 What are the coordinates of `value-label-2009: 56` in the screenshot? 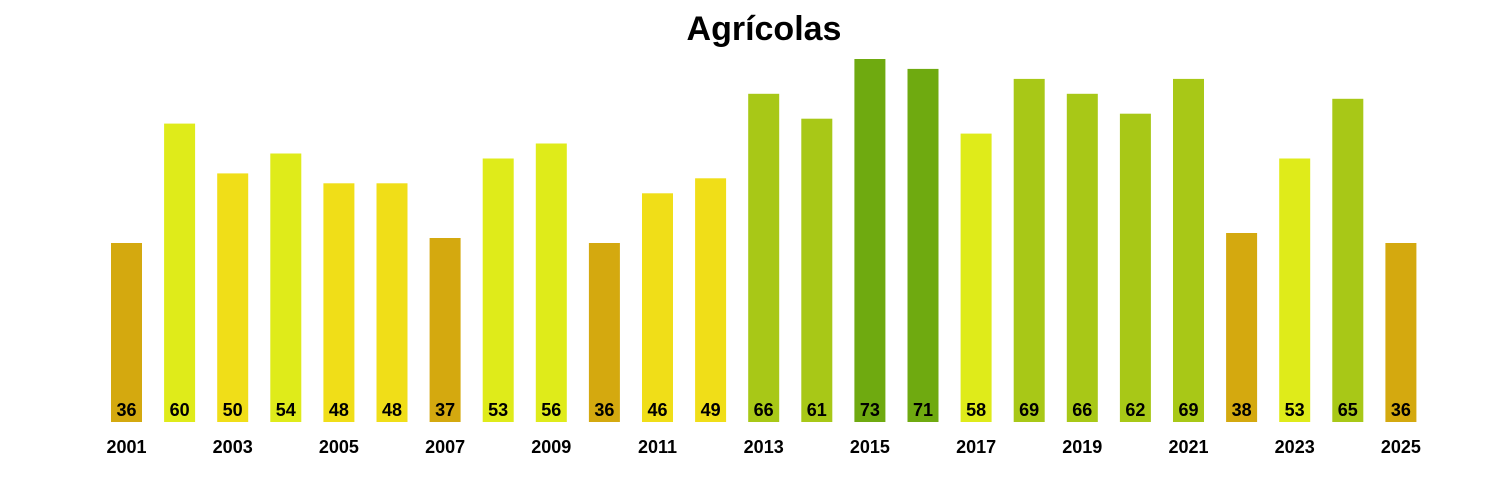 It's located at (551, 410).